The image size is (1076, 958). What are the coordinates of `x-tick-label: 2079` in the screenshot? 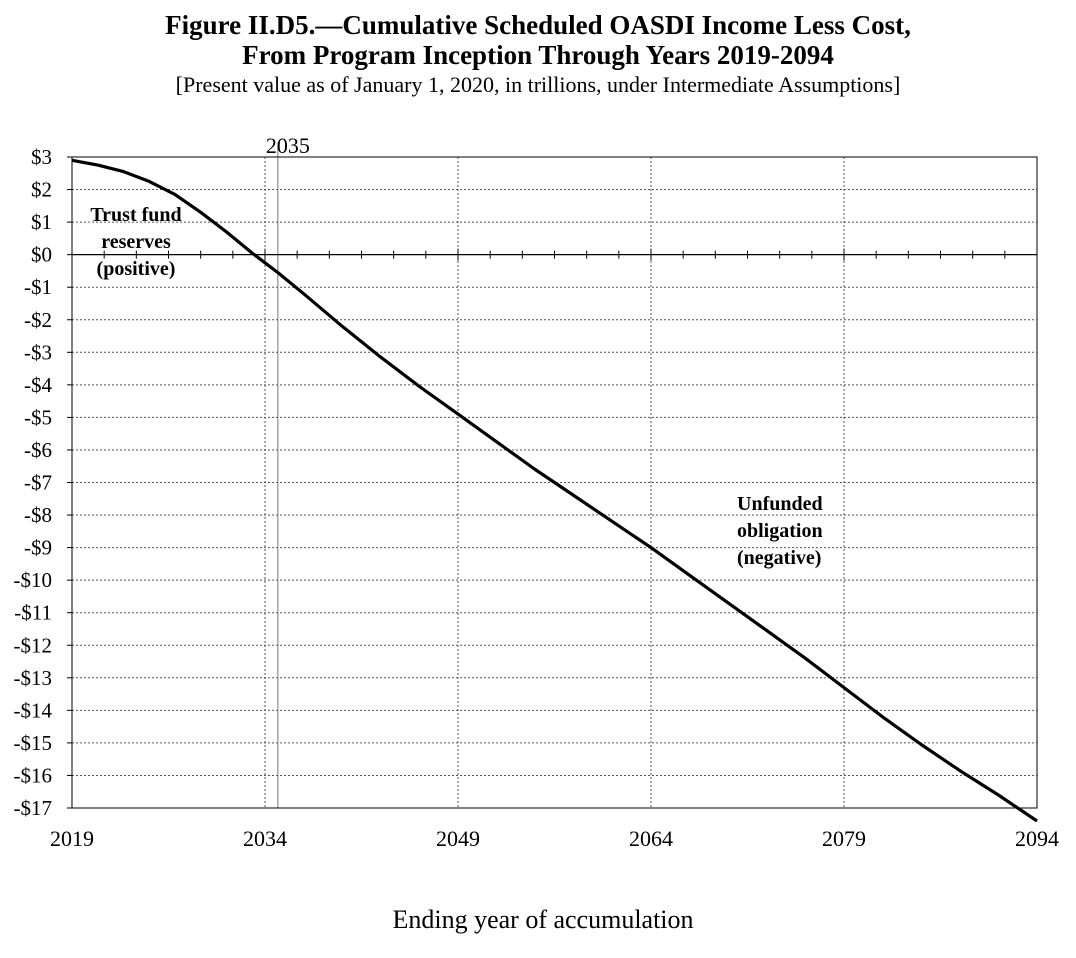 It's located at (844, 838).